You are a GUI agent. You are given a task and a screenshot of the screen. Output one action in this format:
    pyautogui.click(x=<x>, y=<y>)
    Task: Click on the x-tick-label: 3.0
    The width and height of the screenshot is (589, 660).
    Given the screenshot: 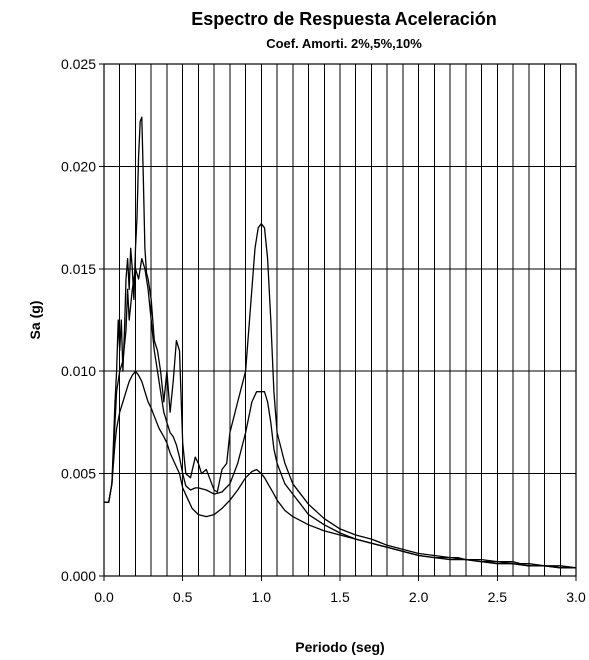 What is the action you would take?
    pyautogui.click(x=576, y=597)
    